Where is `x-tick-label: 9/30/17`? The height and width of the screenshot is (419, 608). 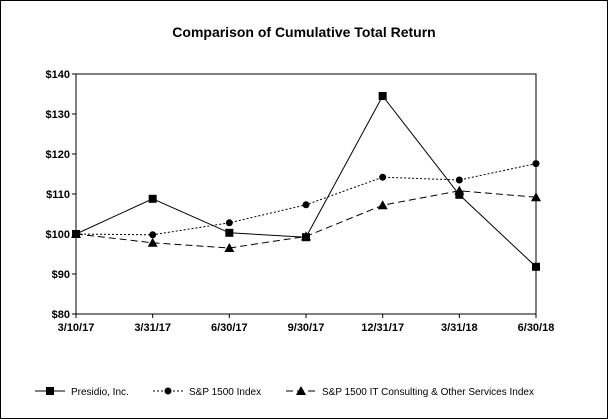
x-tick-label: 9/30/17 is located at coordinates (306, 328).